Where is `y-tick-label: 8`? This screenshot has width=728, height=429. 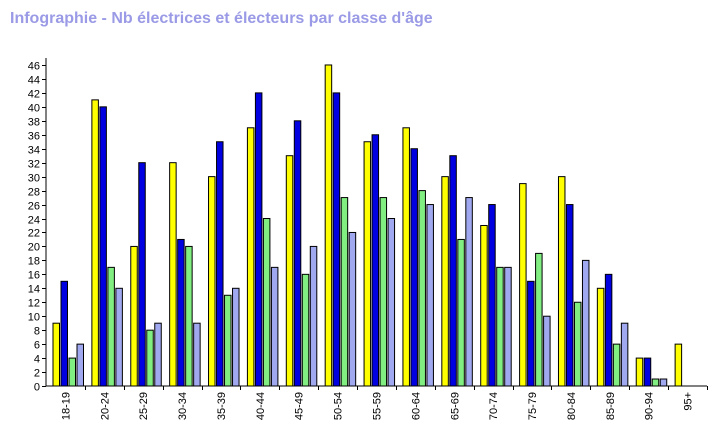
y-tick-label: 8 is located at coordinates (37, 332).